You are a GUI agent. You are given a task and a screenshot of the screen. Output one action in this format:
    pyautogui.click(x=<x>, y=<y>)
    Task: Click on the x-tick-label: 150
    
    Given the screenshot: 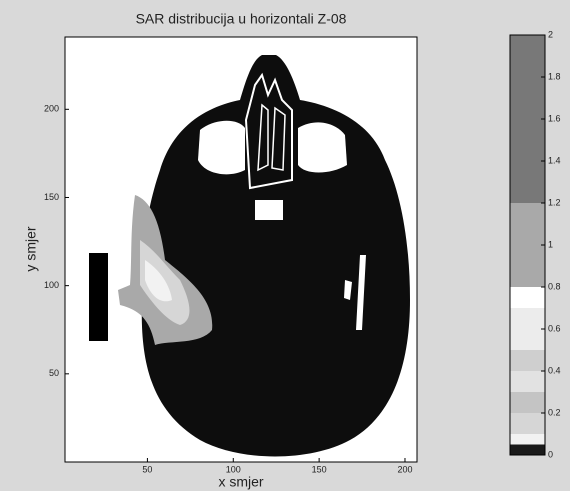 What is the action you would take?
    pyautogui.click(x=319, y=469)
    